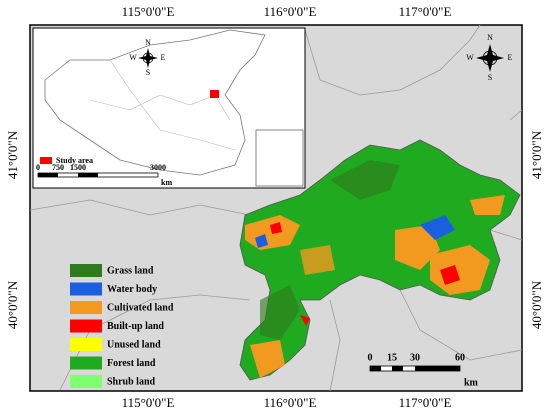 The width and height of the screenshot is (550, 416). Describe the element at coordinates (370, 357) in the screenshot. I see `scale-label: 0` at that location.